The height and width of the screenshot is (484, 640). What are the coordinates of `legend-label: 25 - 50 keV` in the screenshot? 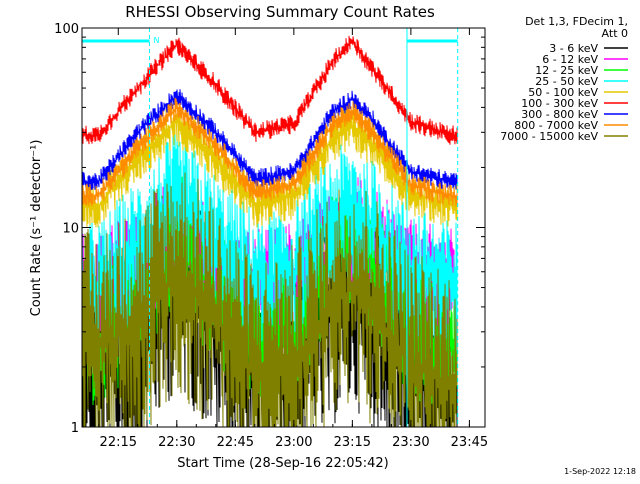 It's located at (566, 81).